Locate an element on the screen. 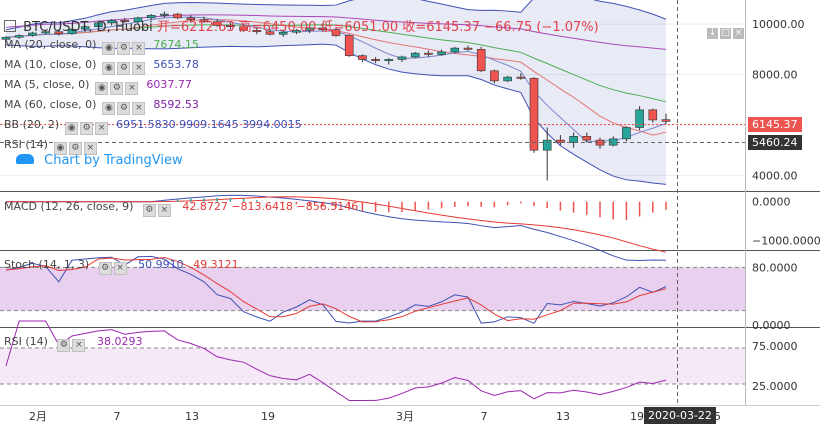  macd-signal-line is located at coordinates (336, 224).